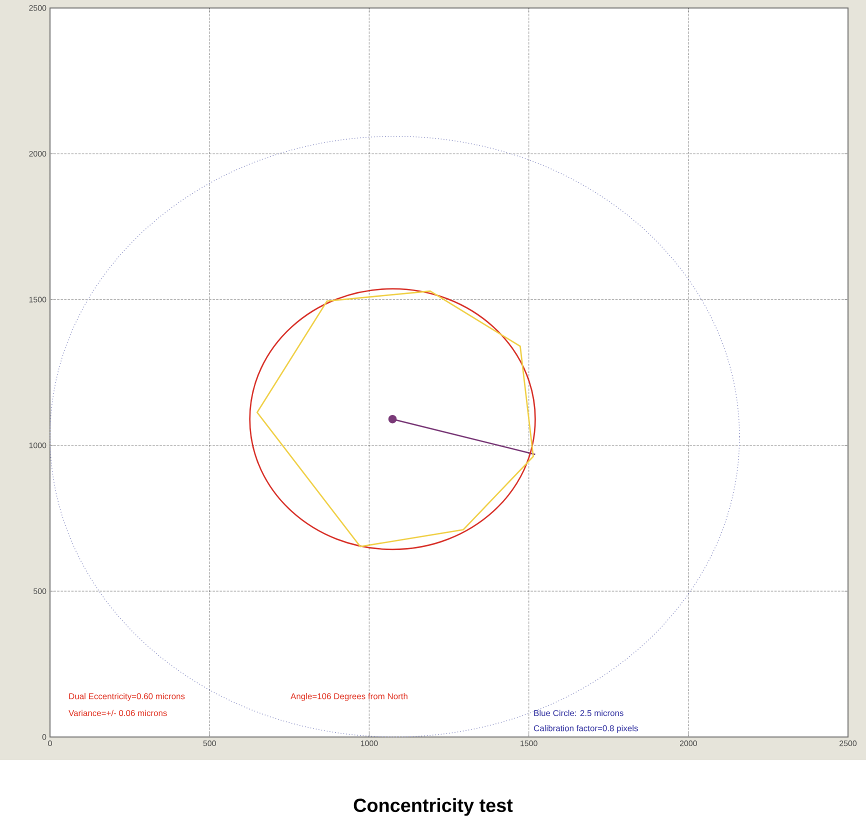 This screenshot has height=837, width=866. I want to click on annotation: Angle=106 Degrees from North, so click(349, 697).